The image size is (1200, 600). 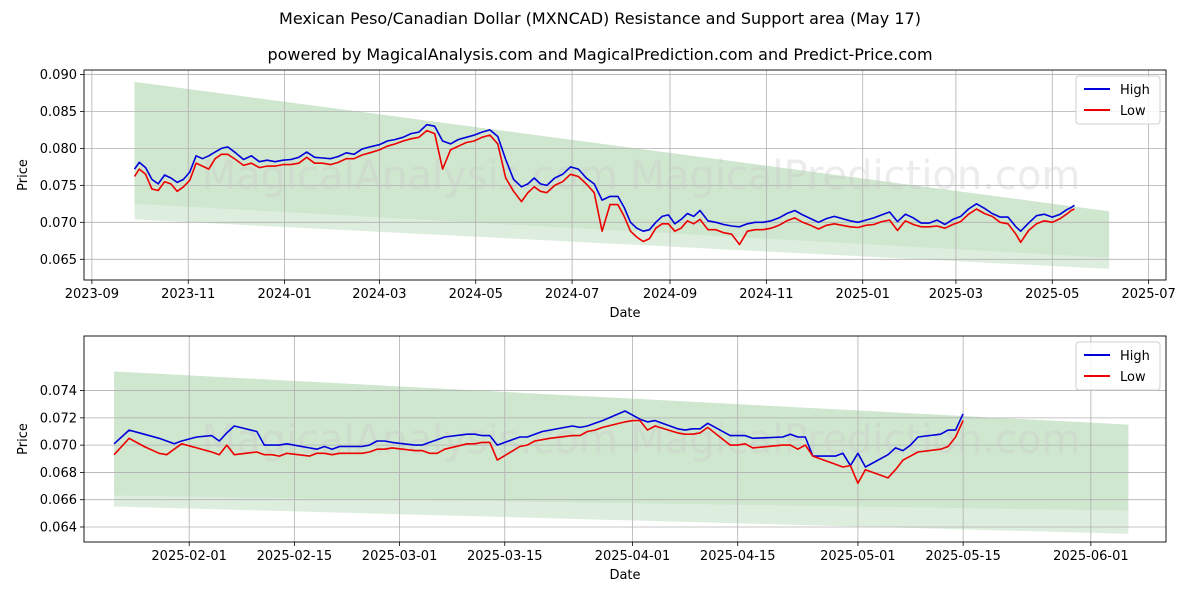 I want to click on x-tick-label: 2025-04-15, so click(x=738, y=556).